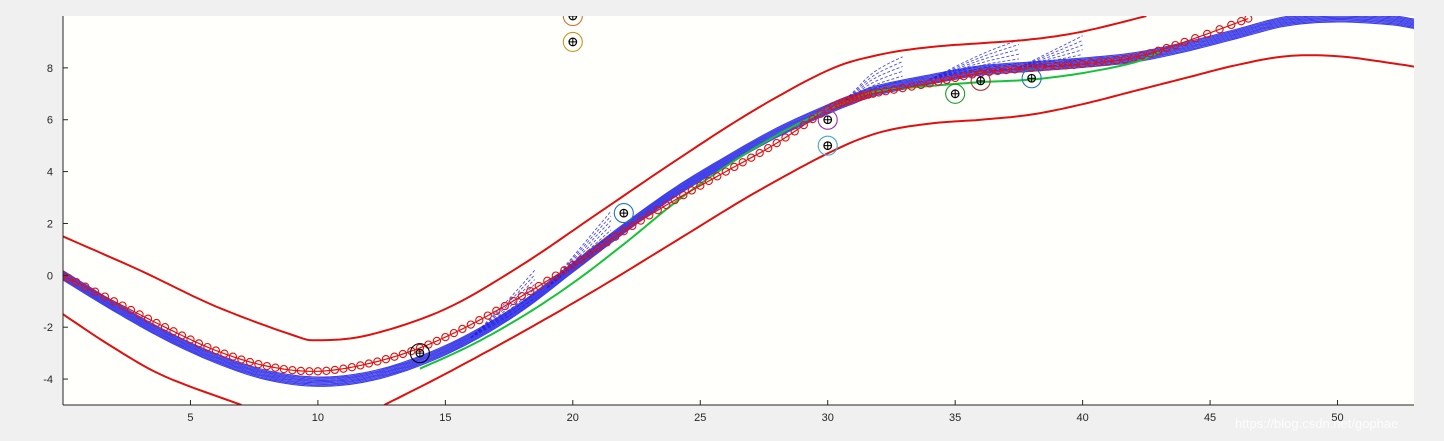 The image size is (1444, 441). What do you see at coordinates (1337, 418) in the screenshot?
I see `x-tick-label: 50` at bounding box center [1337, 418].